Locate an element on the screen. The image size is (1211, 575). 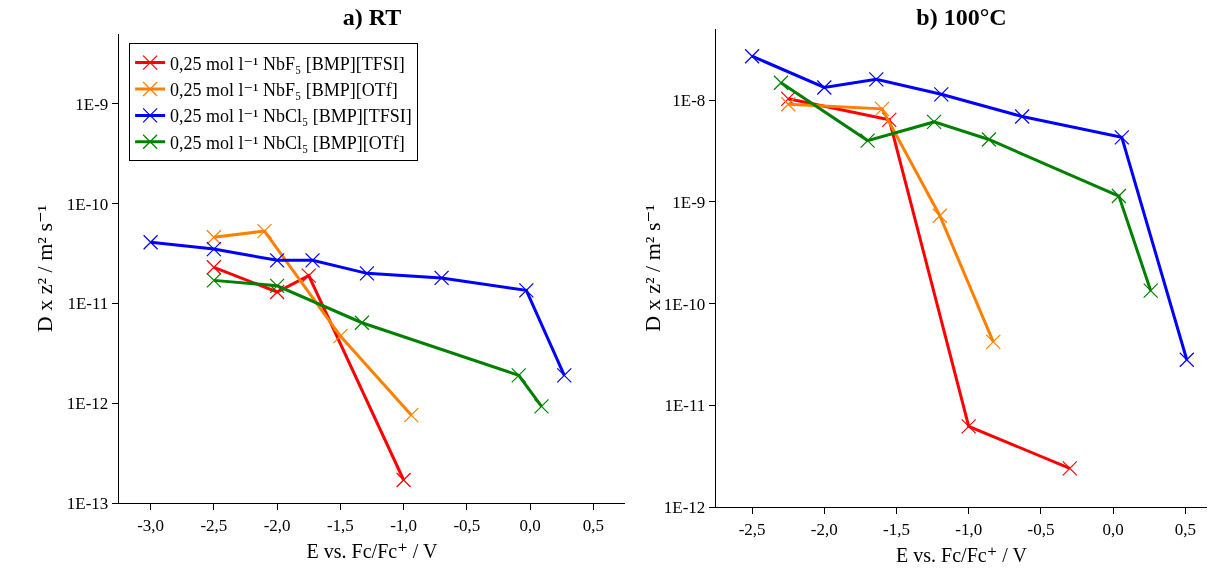
chart-title: b) 100°C is located at coordinates (961, 17).